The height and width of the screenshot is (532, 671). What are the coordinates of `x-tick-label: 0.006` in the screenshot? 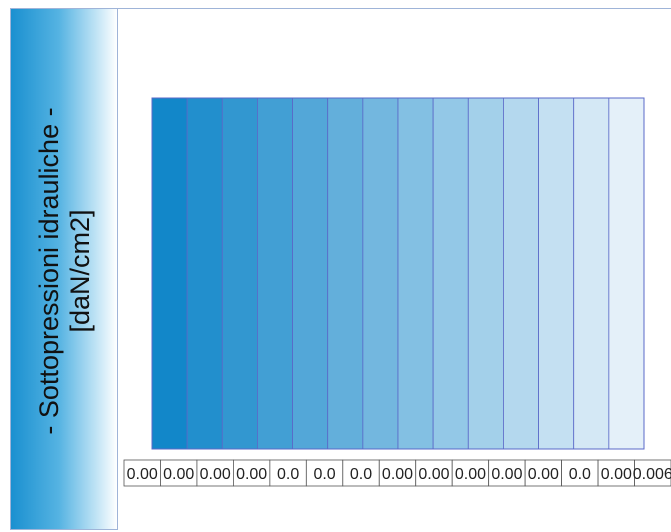 It's located at (652, 474).